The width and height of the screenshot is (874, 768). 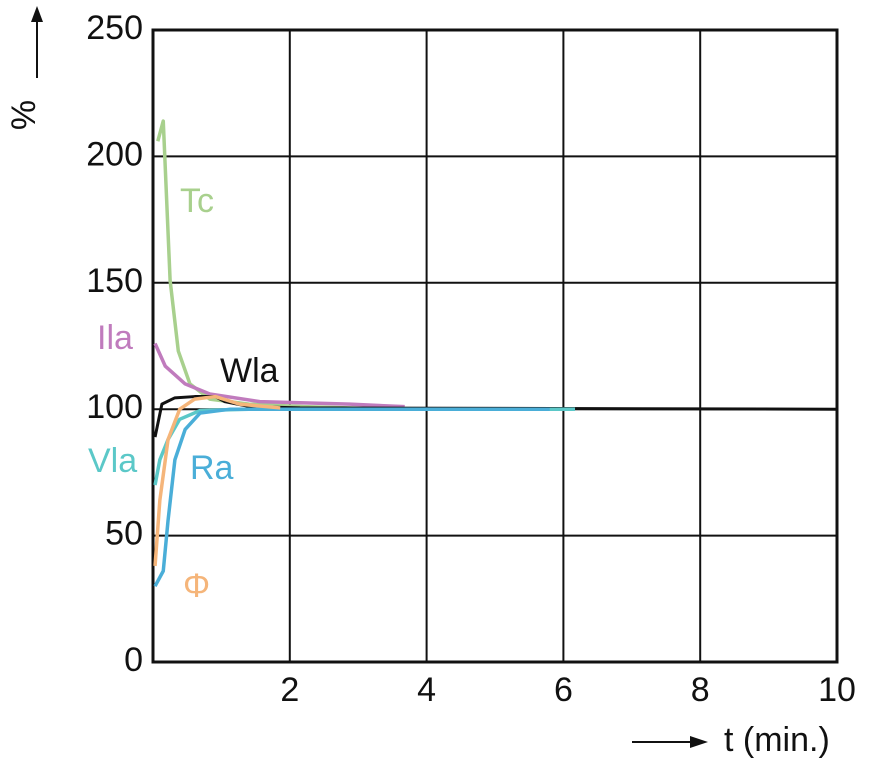 What do you see at coordinates (37, 14) in the screenshot?
I see `y-arrow-head` at bounding box center [37, 14].